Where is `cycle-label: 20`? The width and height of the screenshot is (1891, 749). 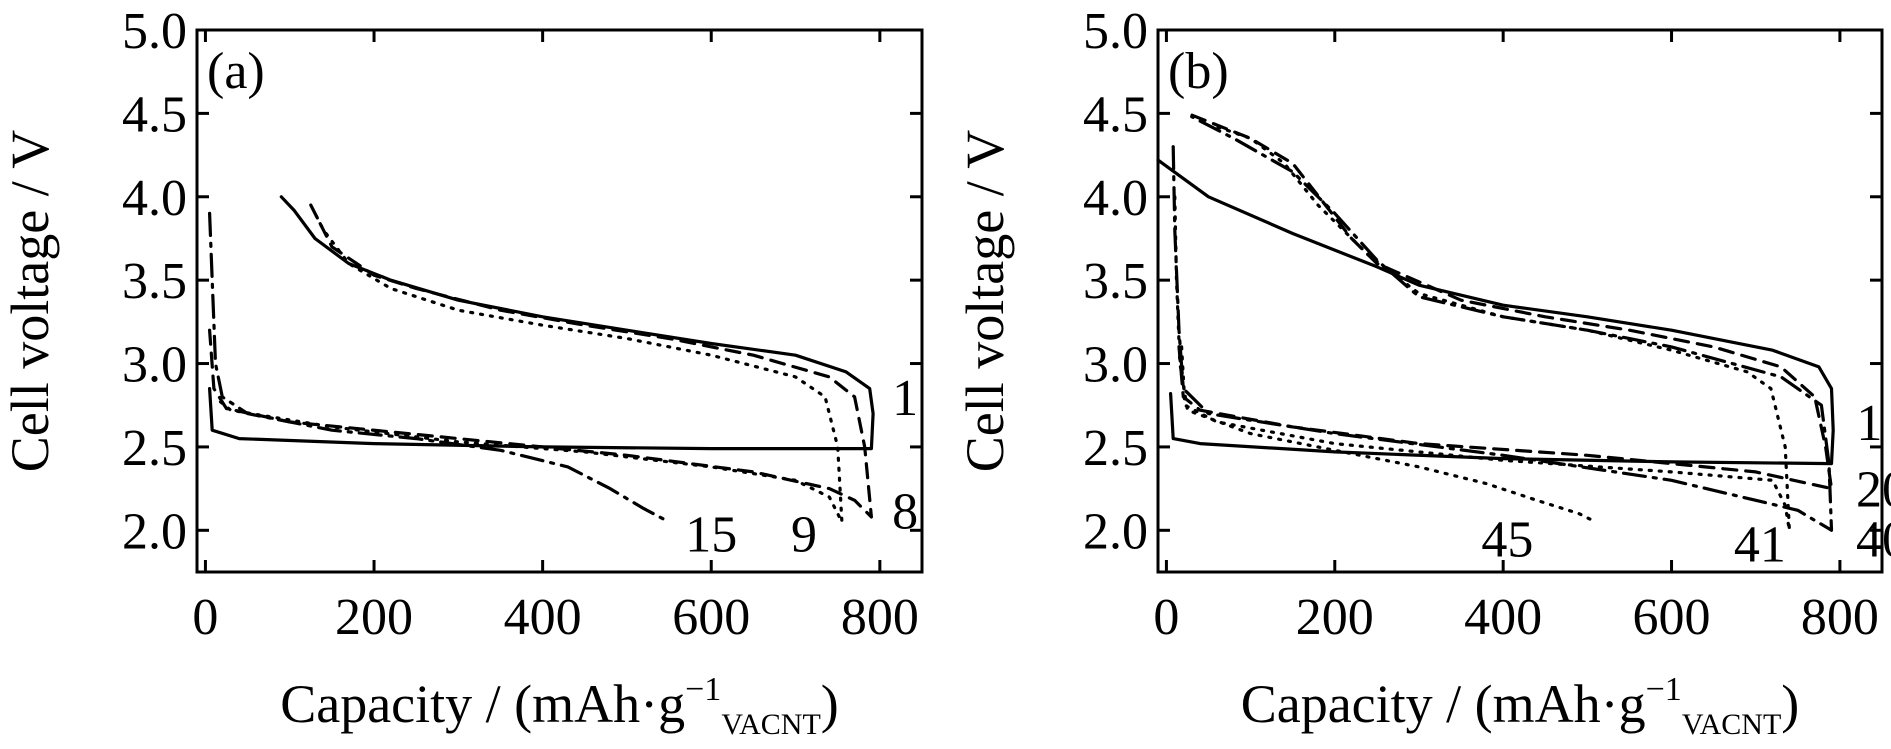
cycle-label: 20 is located at coordinates (1873, 490).